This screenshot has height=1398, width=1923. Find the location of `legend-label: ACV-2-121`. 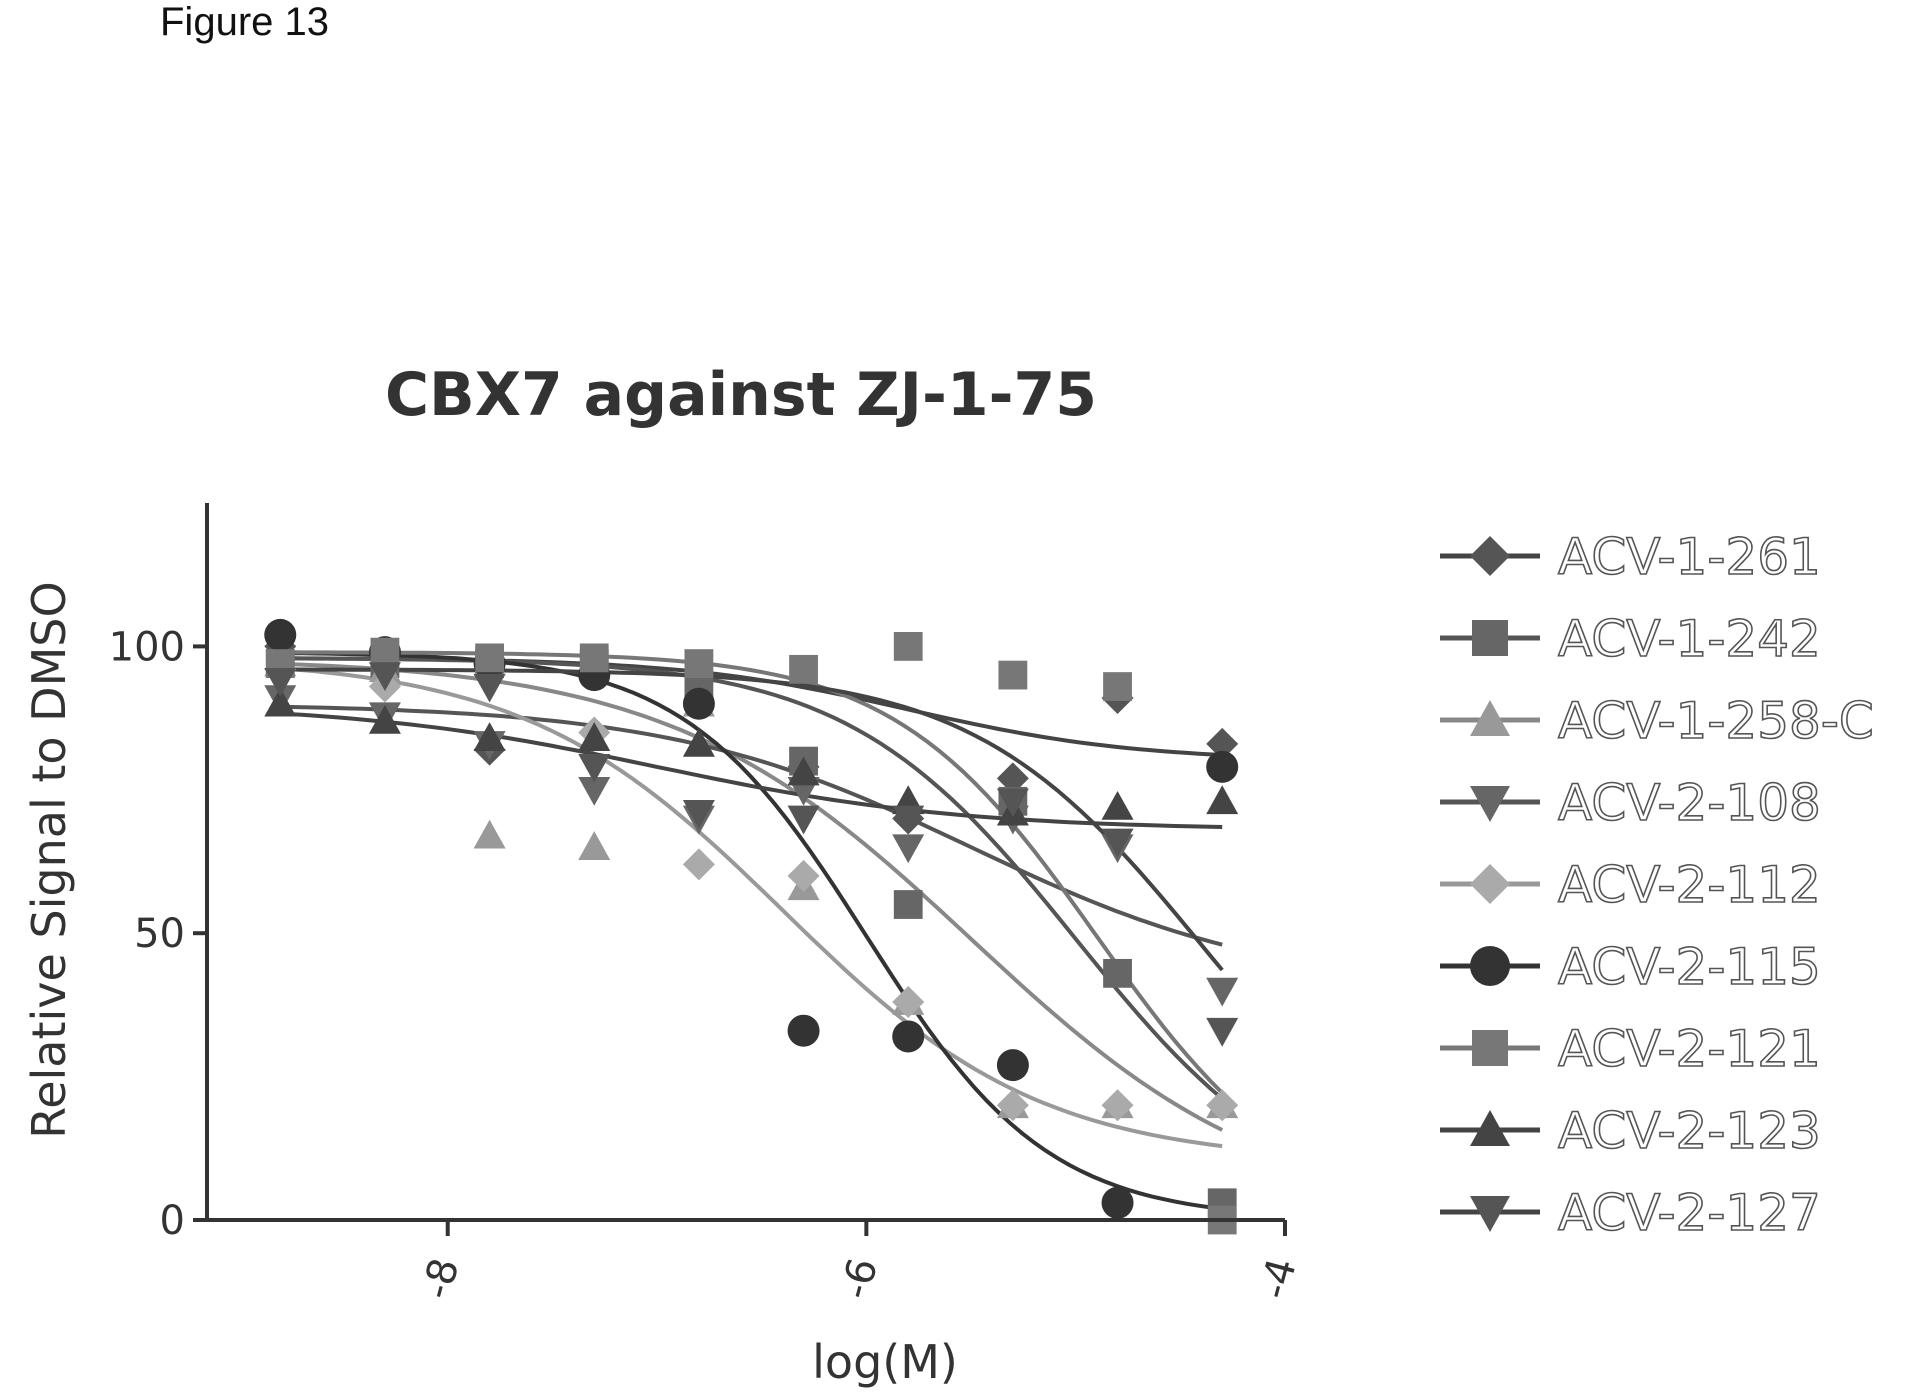

legend-label: ACV-2-121 is located at coordinates (1689, 1049).